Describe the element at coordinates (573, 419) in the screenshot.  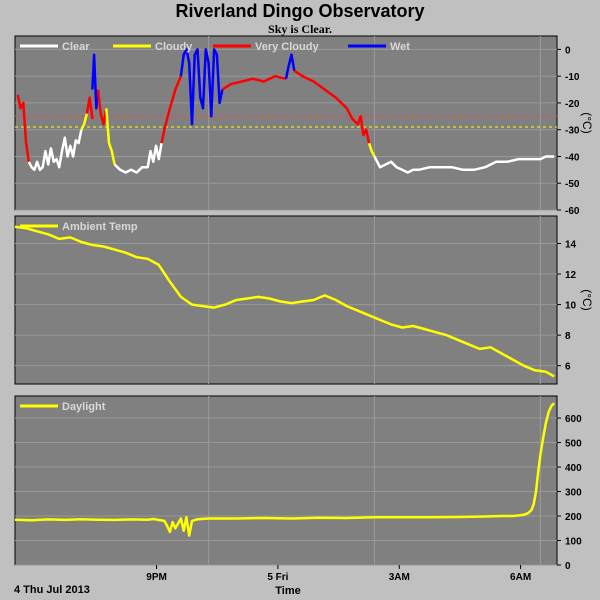
I see `y-tick-label: 600` at that location.